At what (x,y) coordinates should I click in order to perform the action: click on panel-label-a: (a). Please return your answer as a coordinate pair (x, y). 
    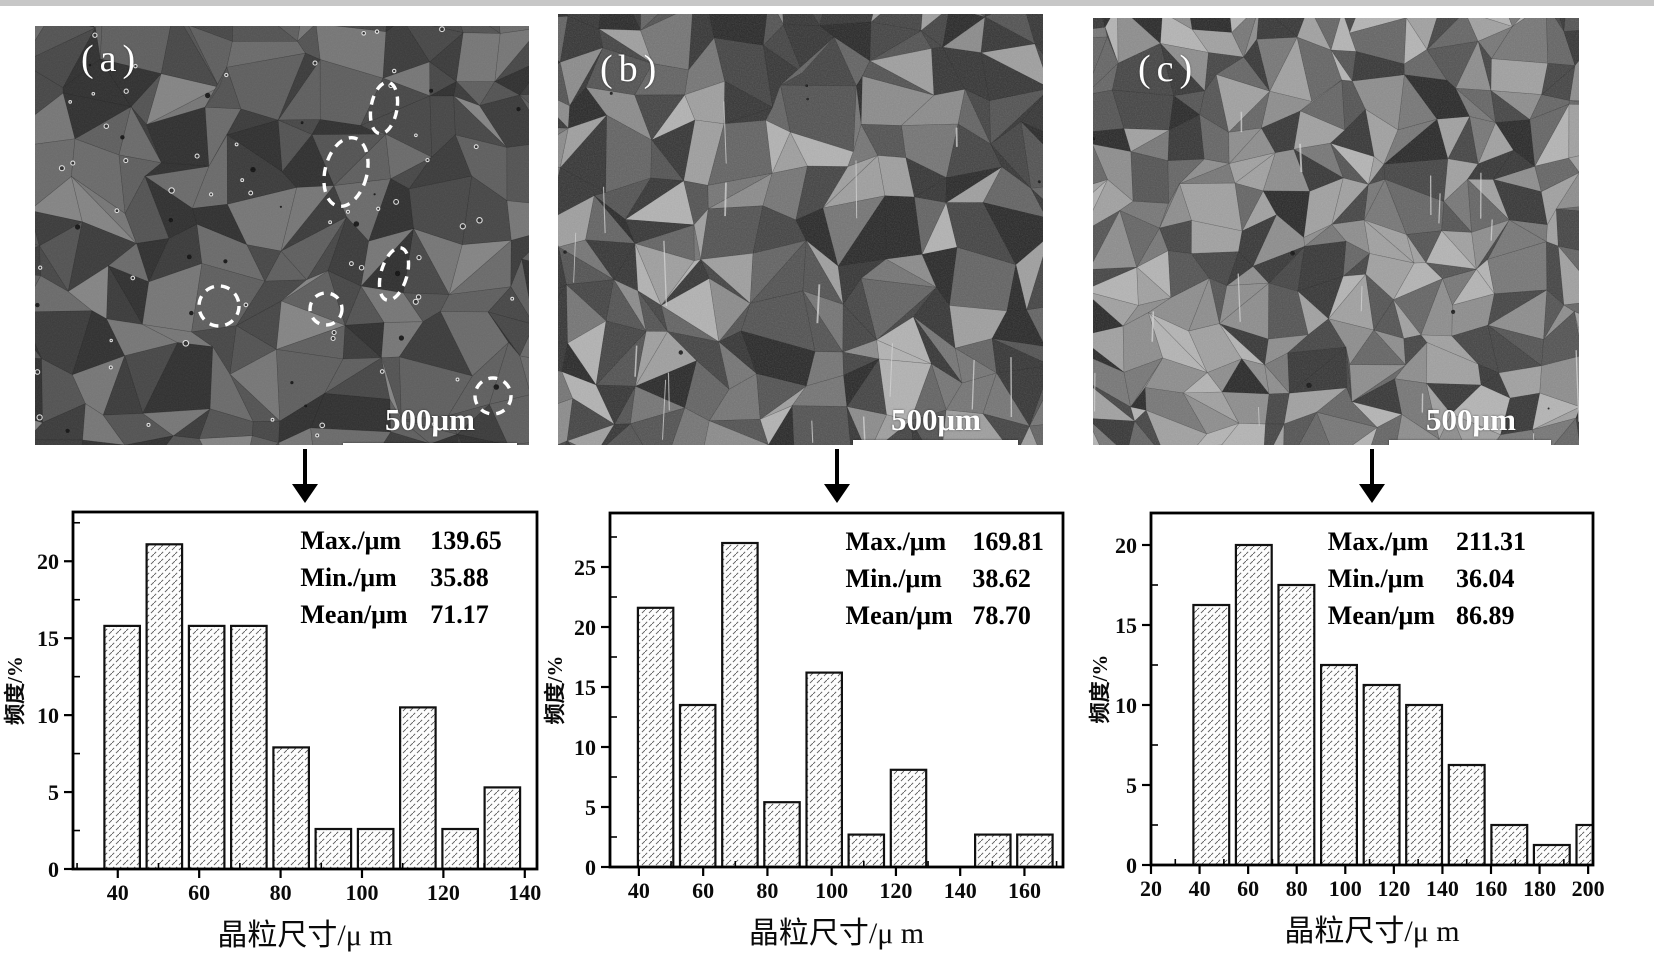
    Looking at the image, I should click on (111, 59).